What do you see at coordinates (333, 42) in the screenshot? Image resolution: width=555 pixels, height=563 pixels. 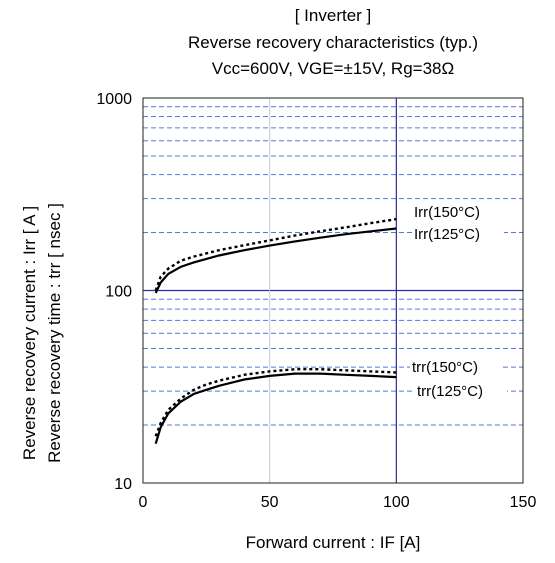 I see `chart-subtitle: Reverse recovery characteristics (typ.)` at bounding box center [333, 42].